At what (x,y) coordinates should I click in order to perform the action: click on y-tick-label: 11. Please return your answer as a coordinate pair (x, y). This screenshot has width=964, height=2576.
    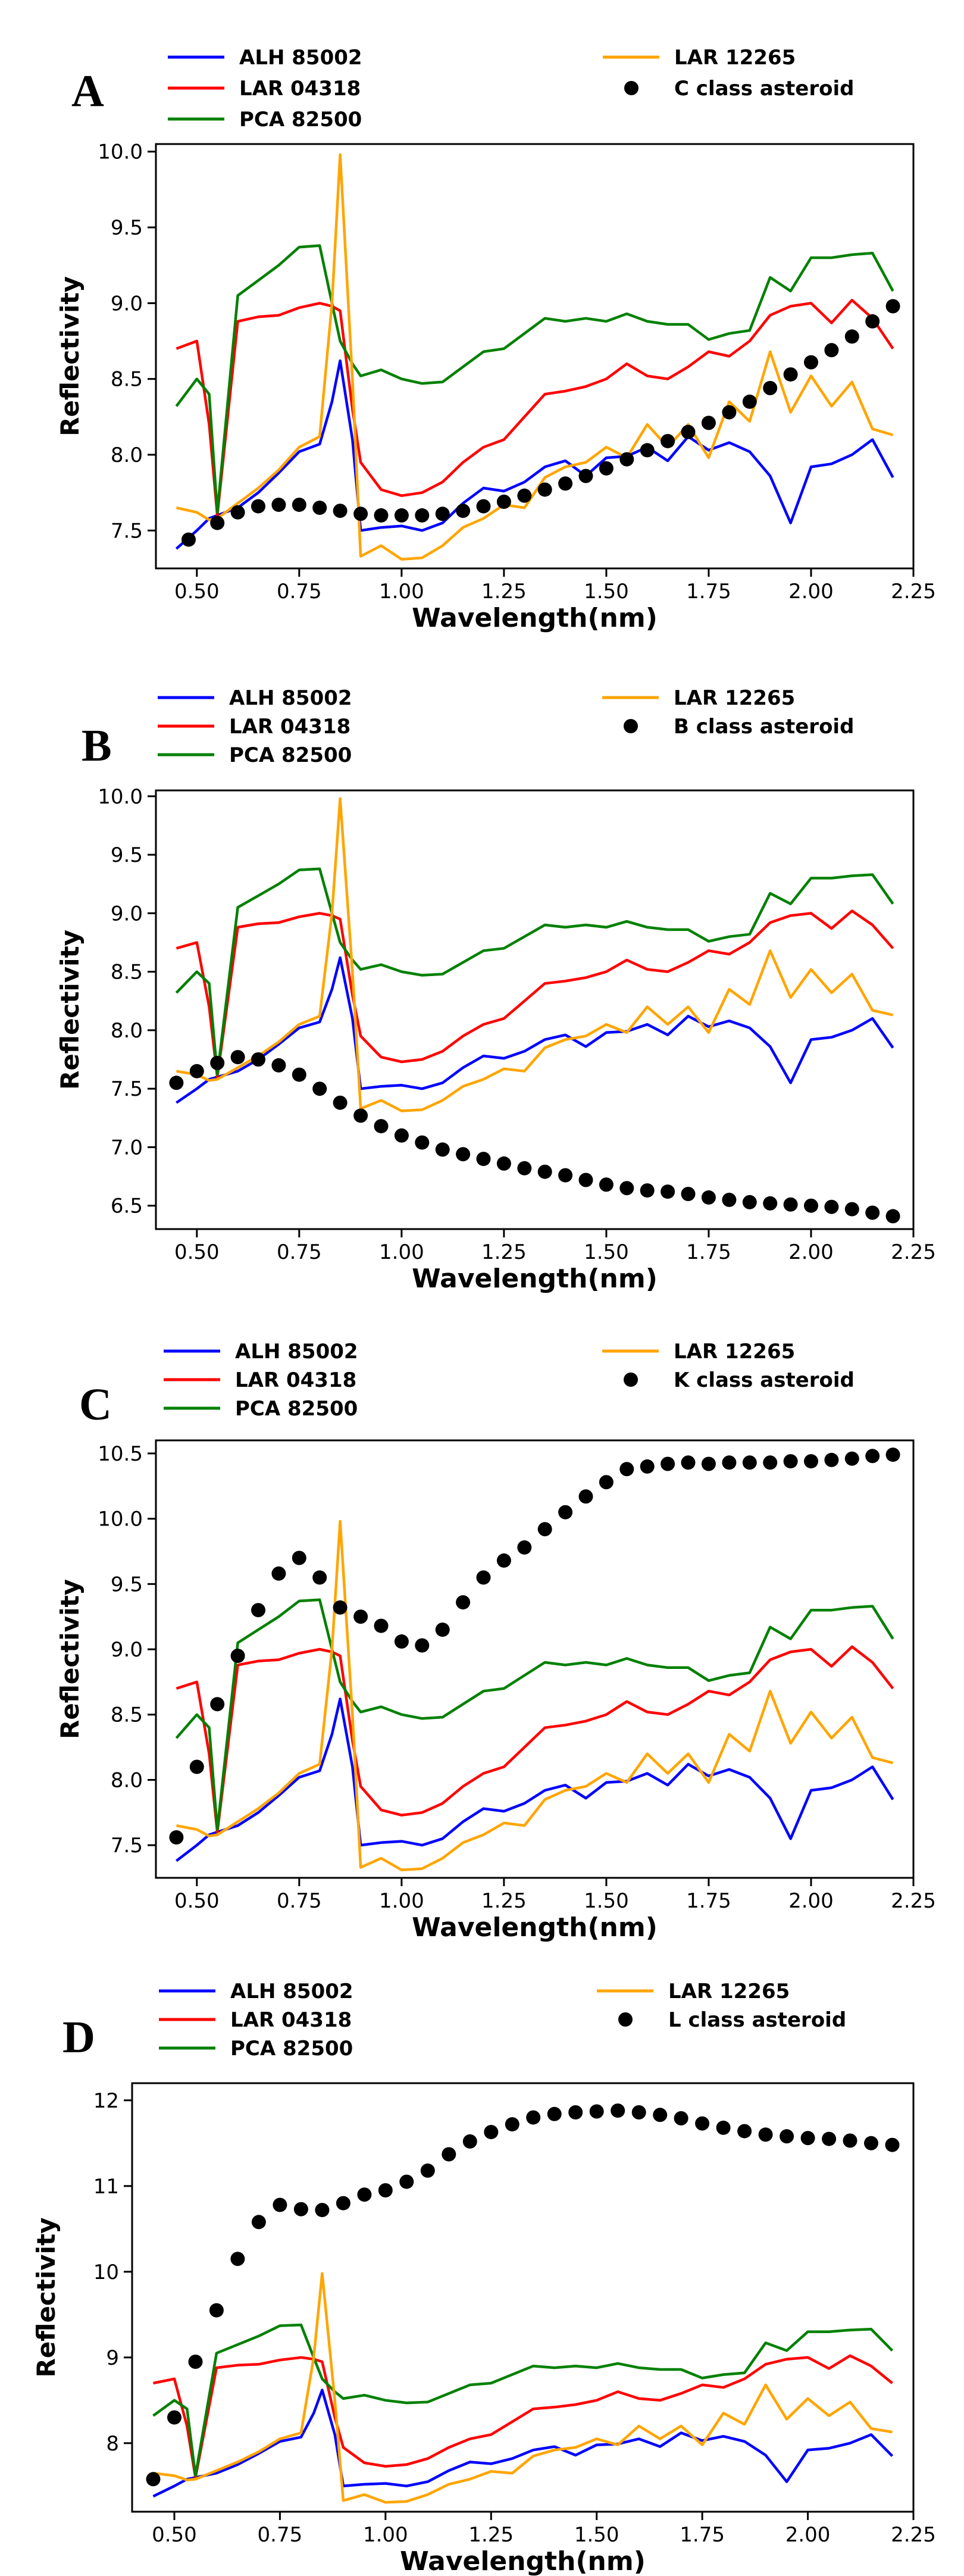
    Looking at the image, I should click on (106, 2187).